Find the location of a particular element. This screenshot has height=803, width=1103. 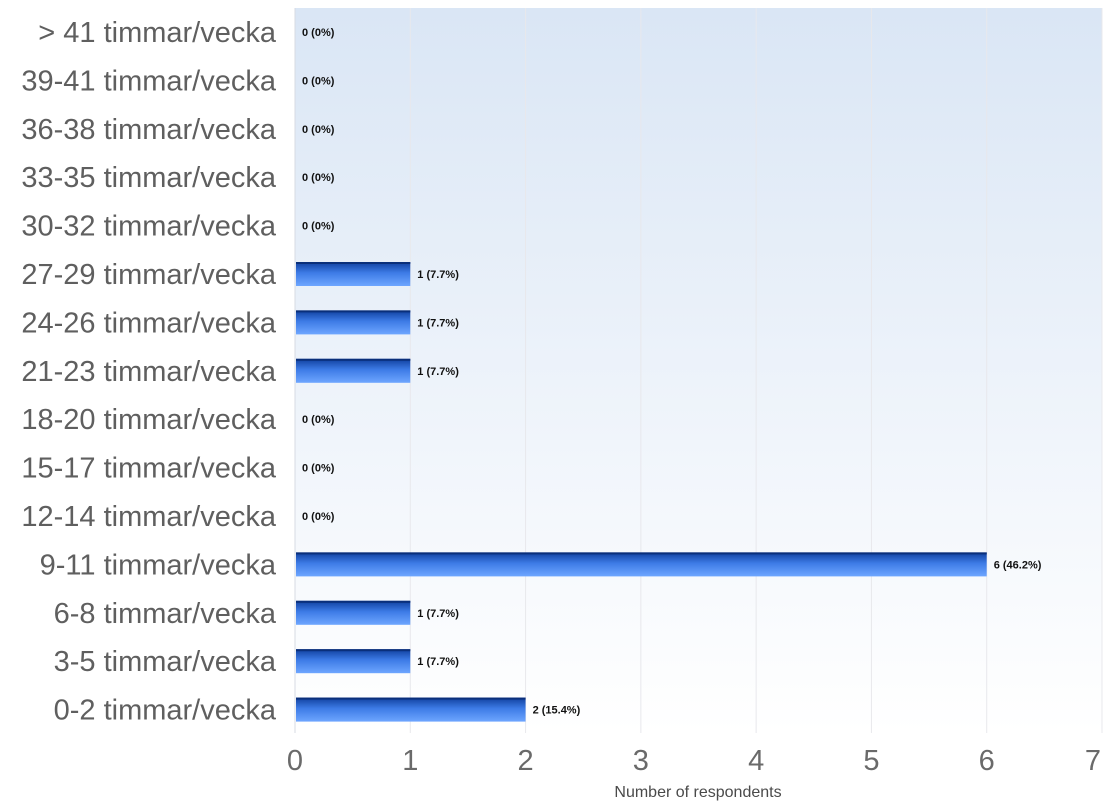

x-tick-label: 5 is located at coordinates (871, 761).